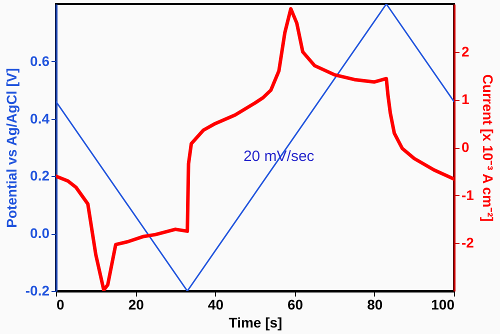  I want to click on x-axis-title: Time [s], so click(255, 322).